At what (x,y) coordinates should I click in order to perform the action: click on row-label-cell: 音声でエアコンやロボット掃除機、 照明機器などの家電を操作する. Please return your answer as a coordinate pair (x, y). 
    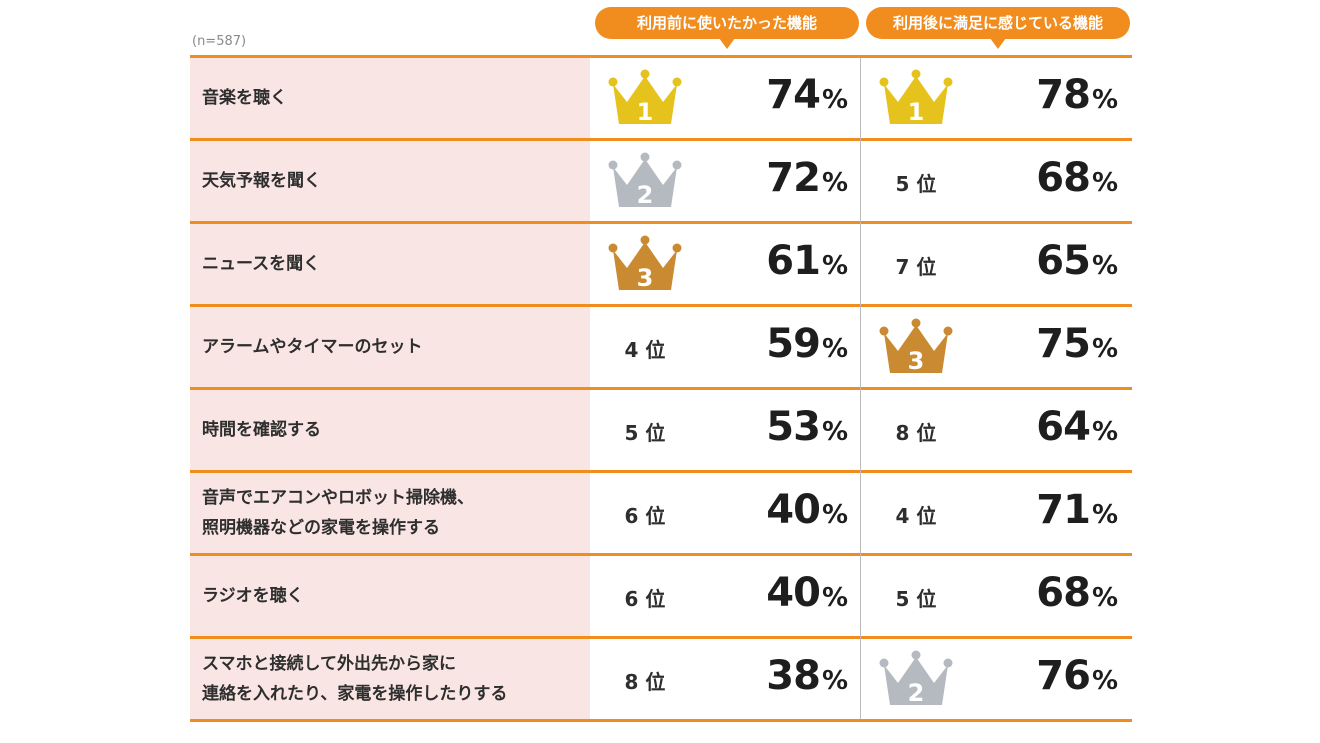
    Looking at the image, I should click on (390, 513).